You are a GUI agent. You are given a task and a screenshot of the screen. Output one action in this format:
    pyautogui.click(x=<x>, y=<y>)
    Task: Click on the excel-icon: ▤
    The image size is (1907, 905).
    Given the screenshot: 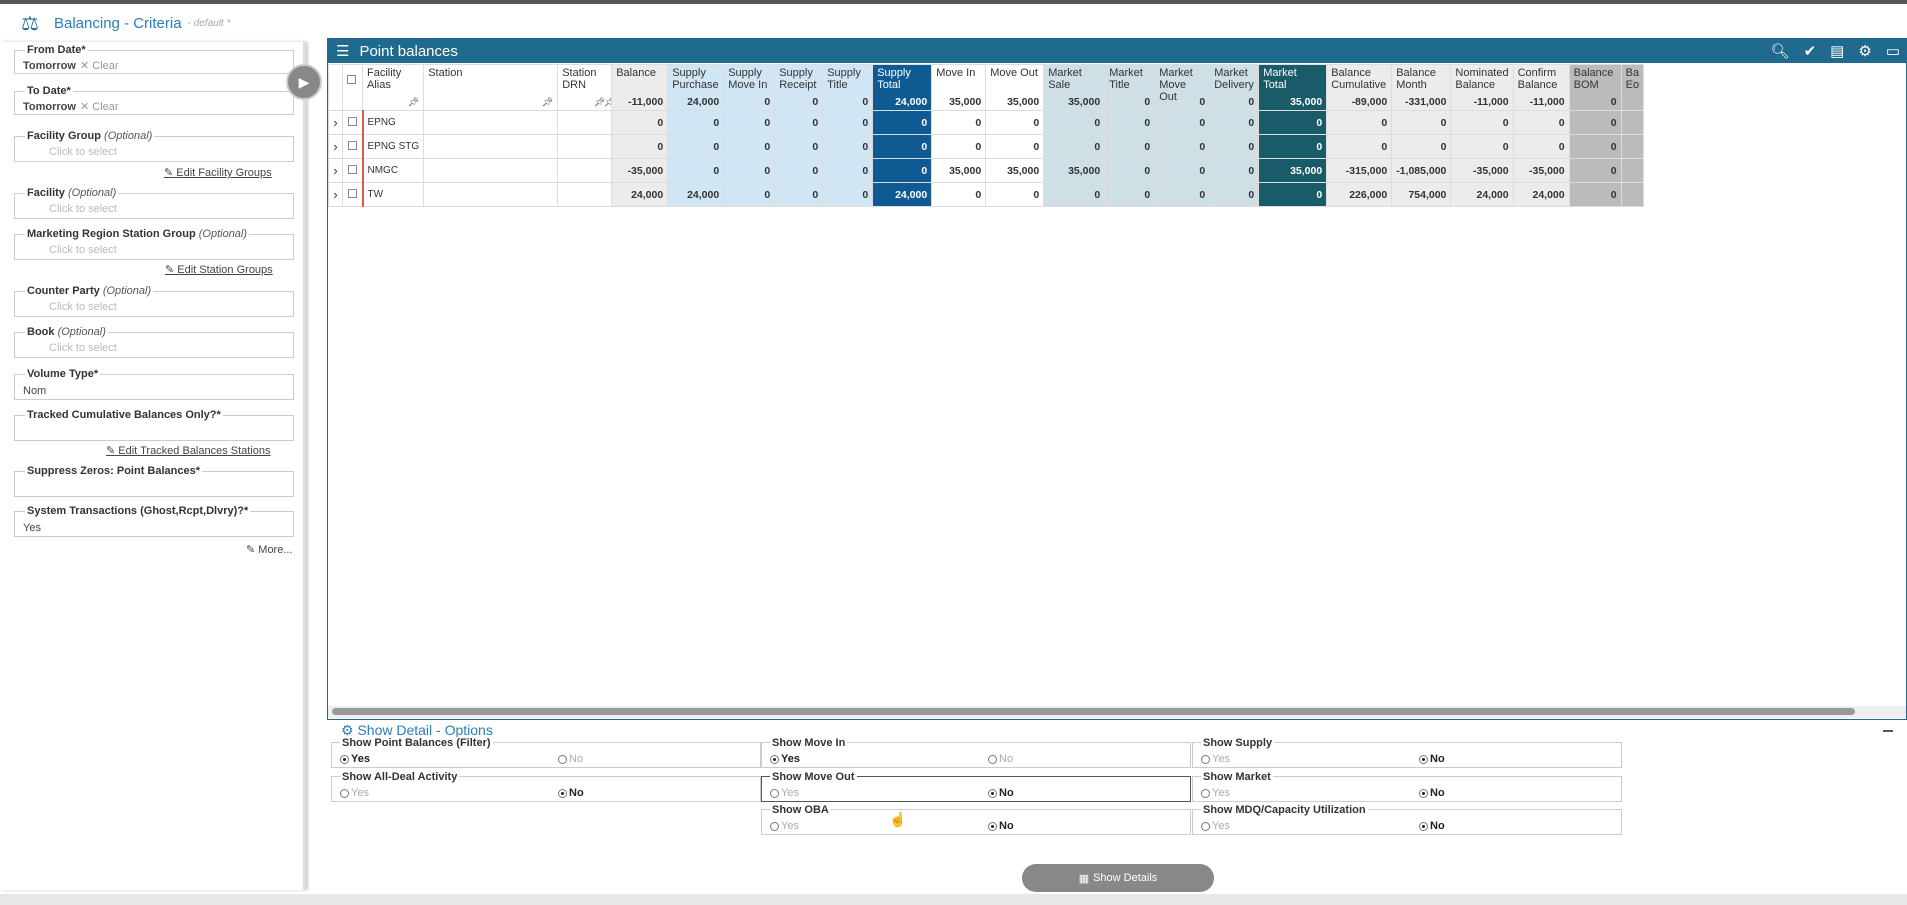 What is the action you would take?
    pyautogui.click(x=1837, y=51)
    